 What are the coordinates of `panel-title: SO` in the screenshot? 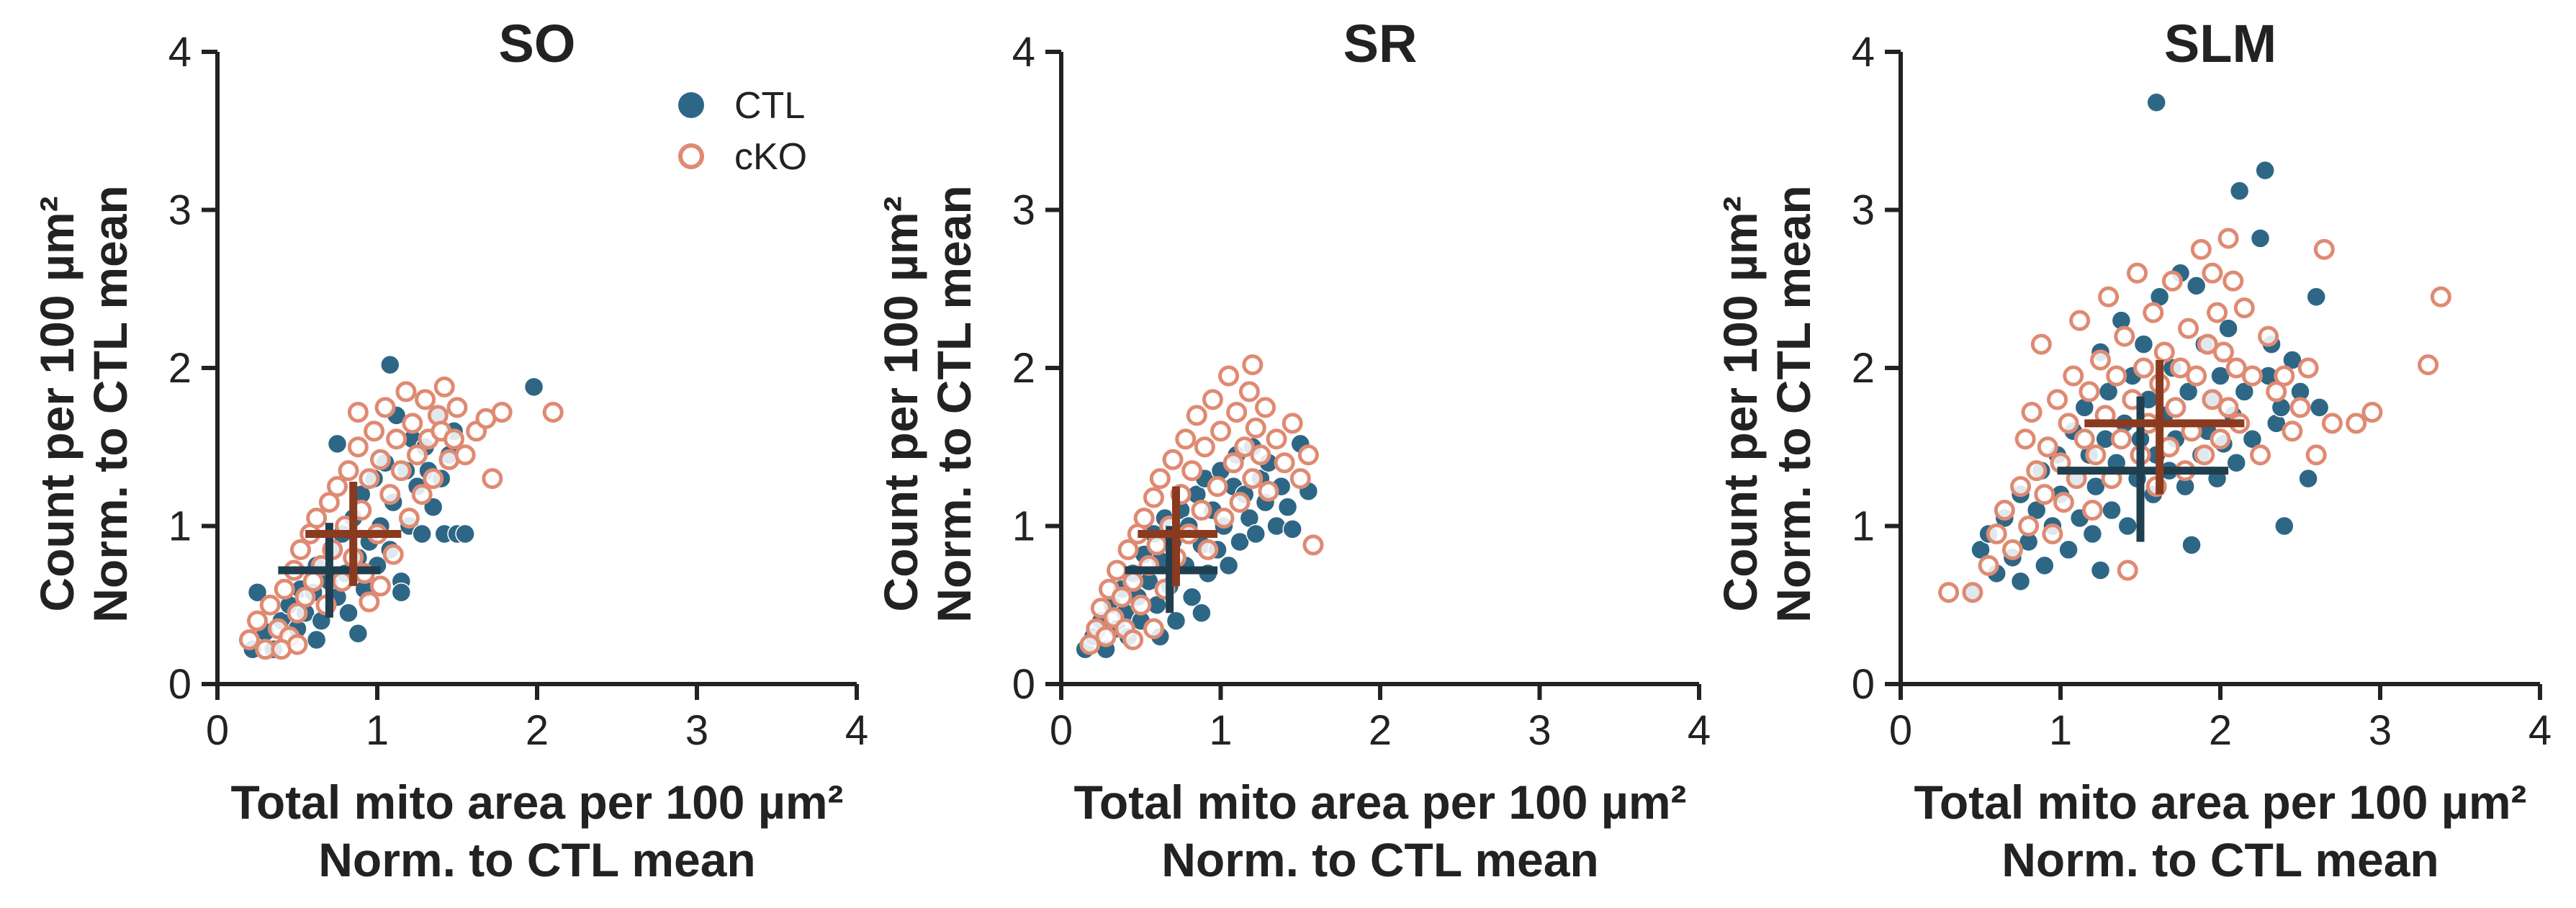 It's located at (537, 43).